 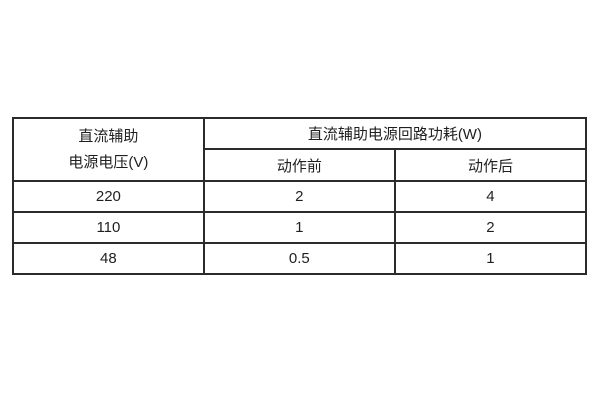 What do you see at coordinates (108, 258) in the screenshot?
I see `voltage-cell: 48` at bounding box center [108, 258].